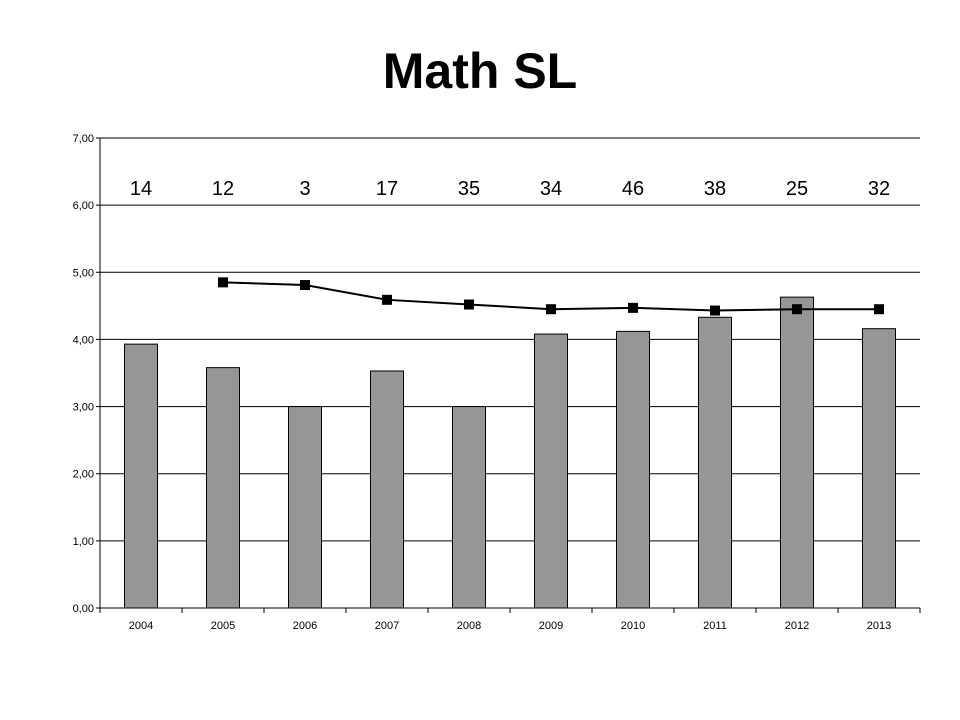 This screenshot has height=720, width=960. I want to click on y-tick-labels: 0,00 1,00 2,00 3,00 4,00 5,00 6,00 7,00, so click(83, 374).